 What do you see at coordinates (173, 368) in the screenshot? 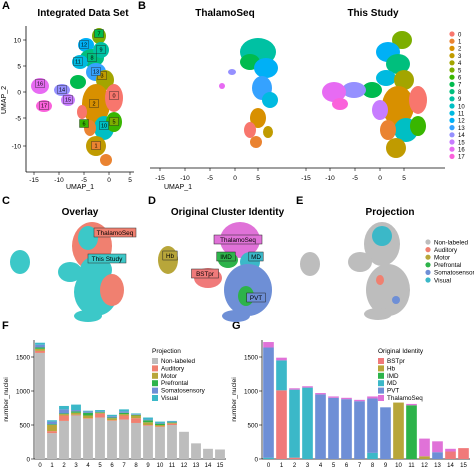
I see `chart-legend-label: Auditory` at bounding box center [173, 368].